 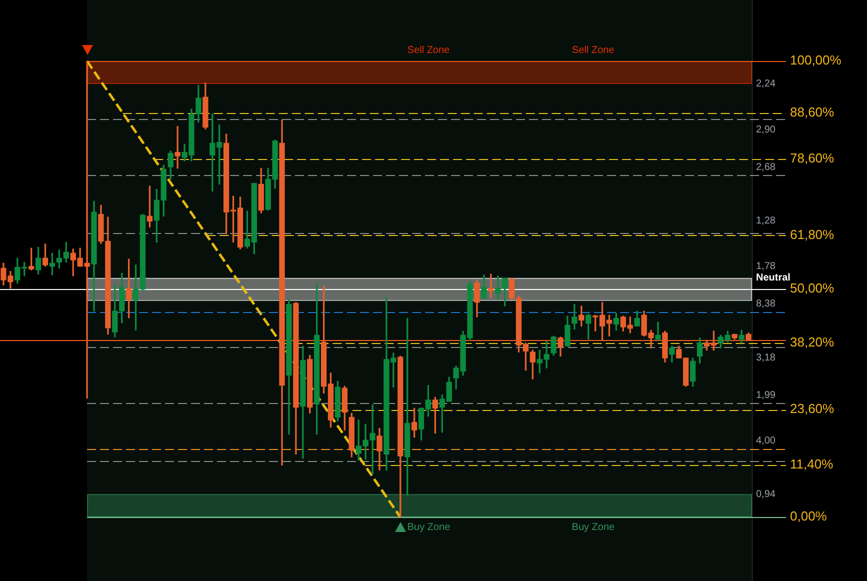 What do you see at coordinates (766, 84) in the screenshot?
I see `text: 2,24` at bounding box center [766, 84].